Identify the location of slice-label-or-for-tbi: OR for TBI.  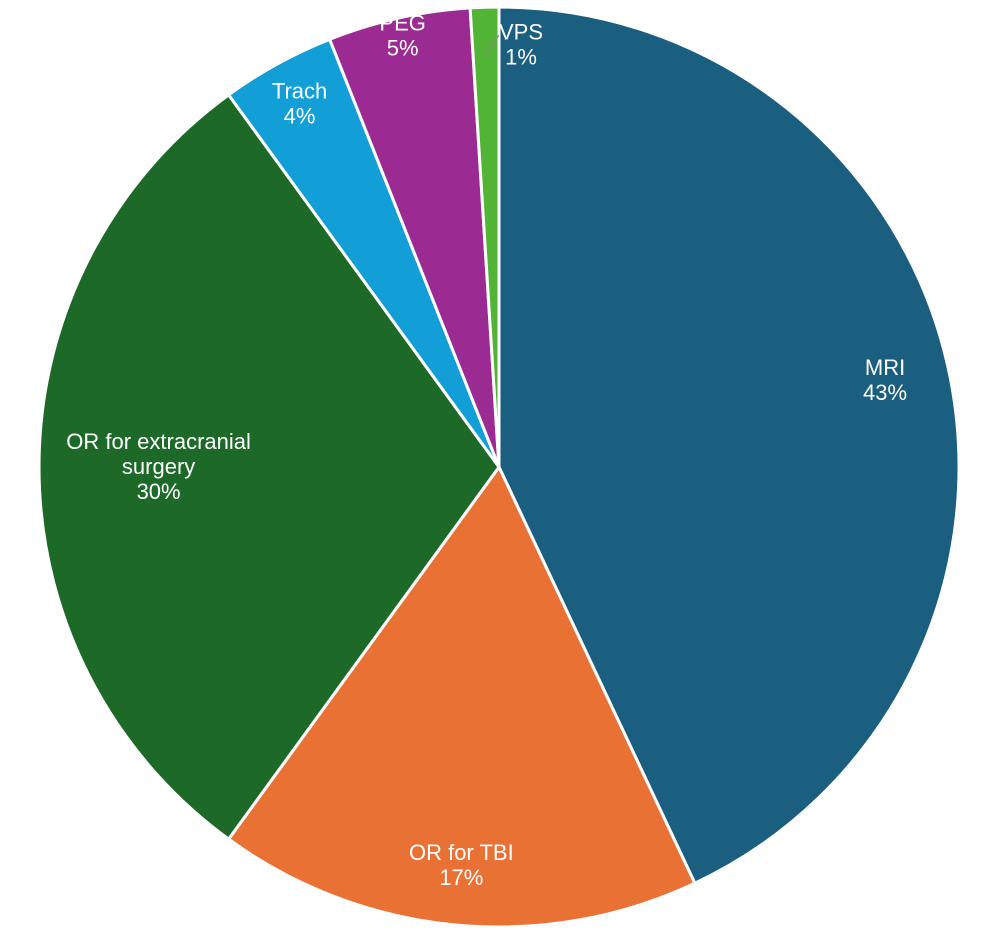
(461, 852).